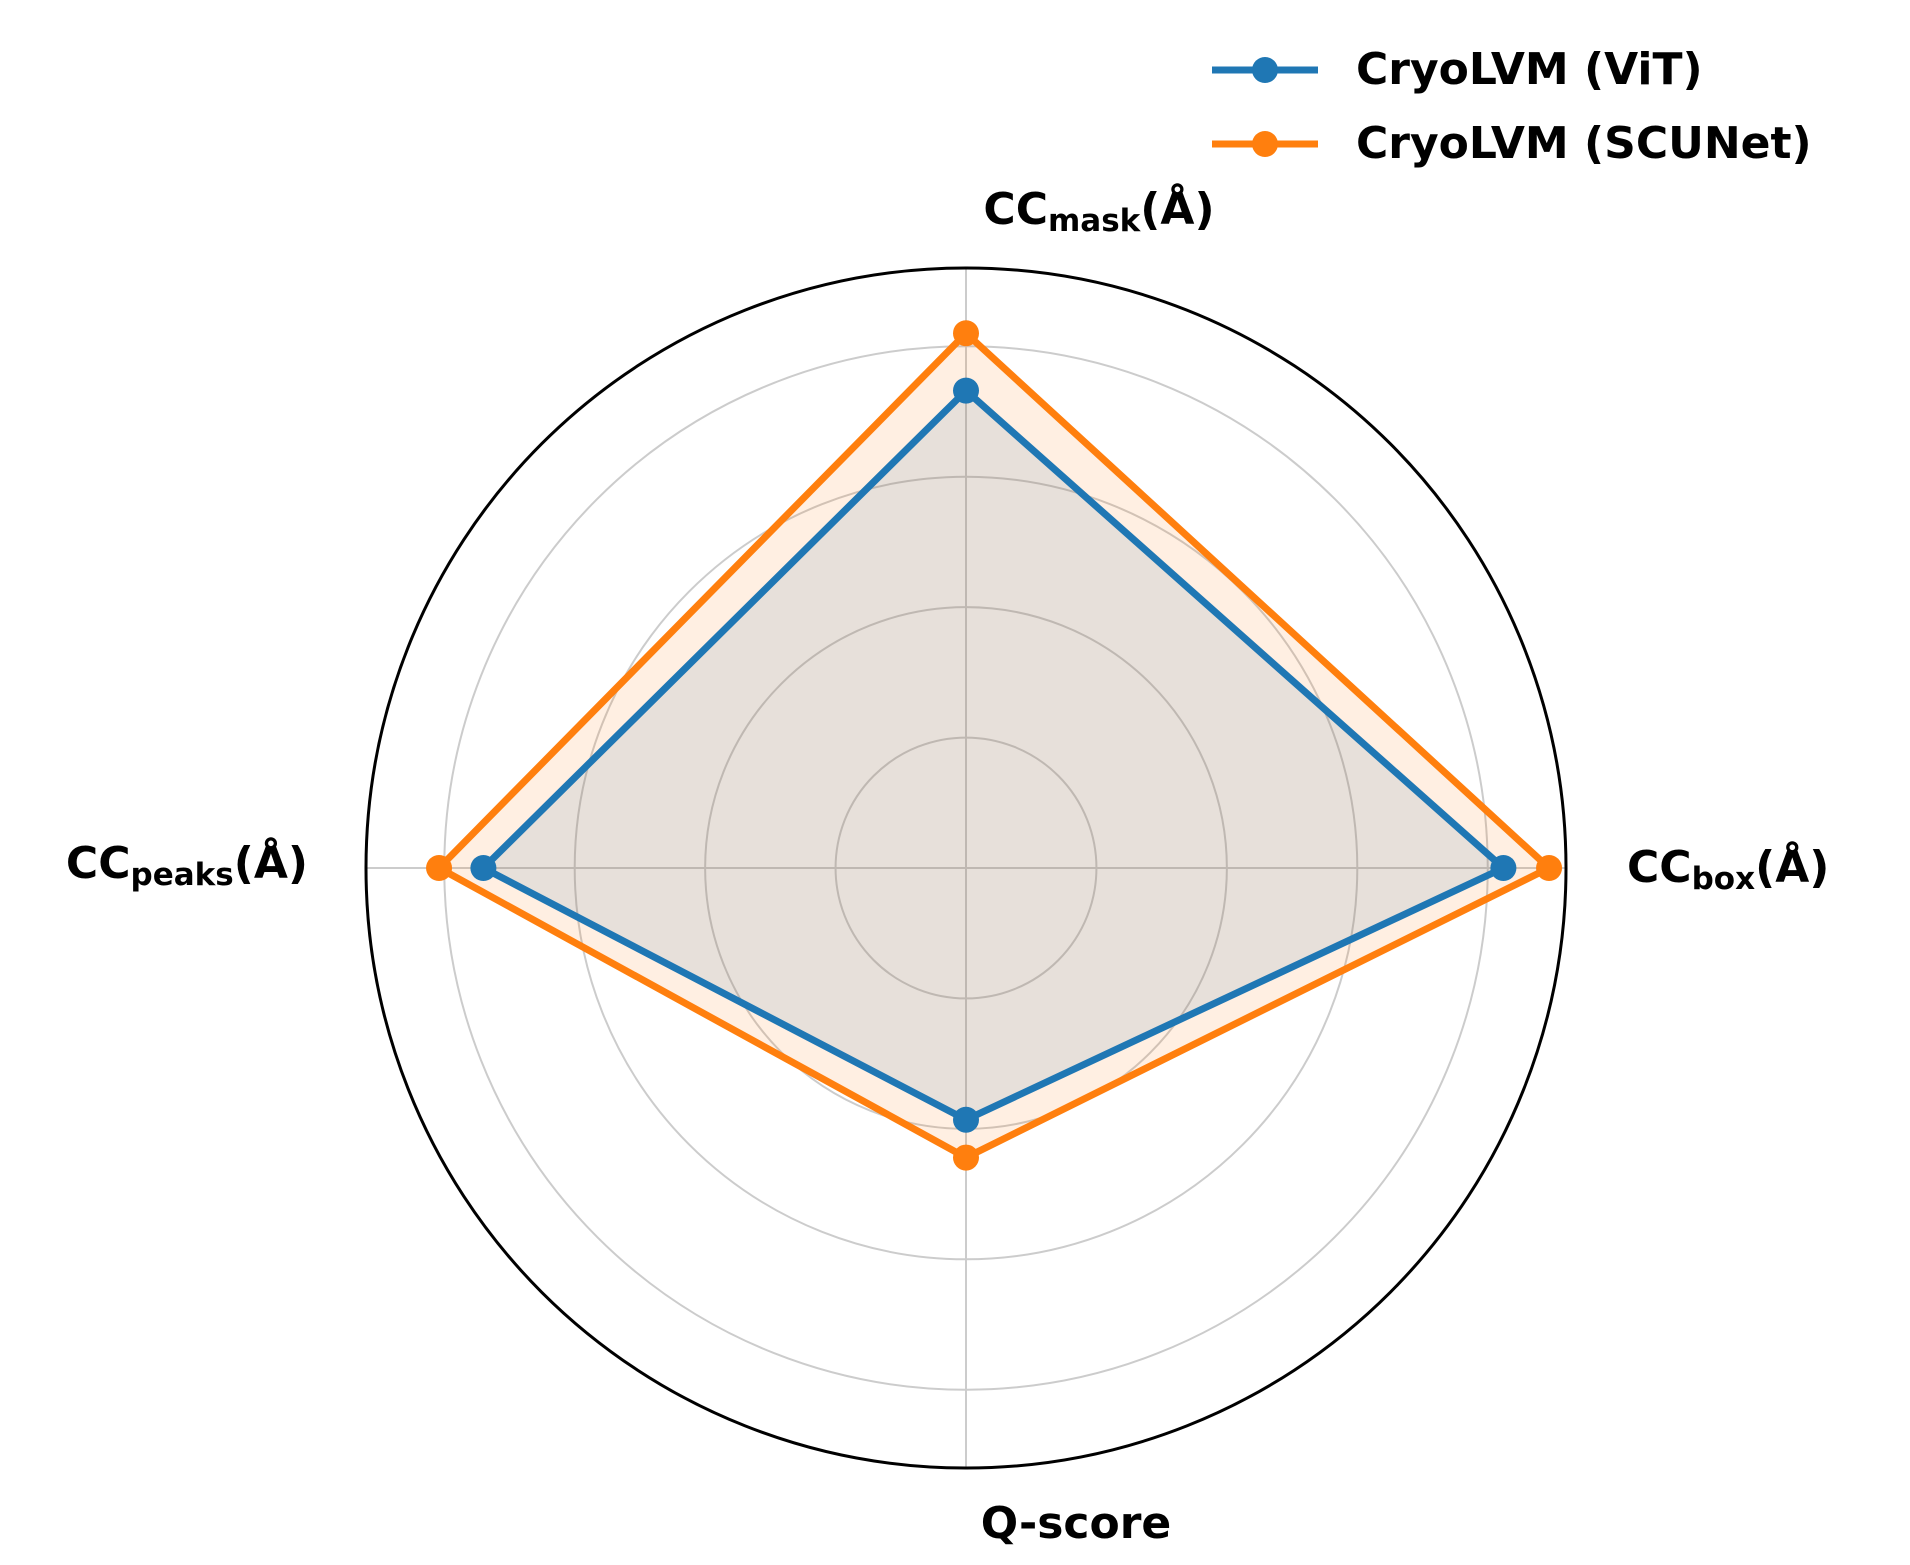  I want to click on axis-label: Q-score, so click(1076, 1523).